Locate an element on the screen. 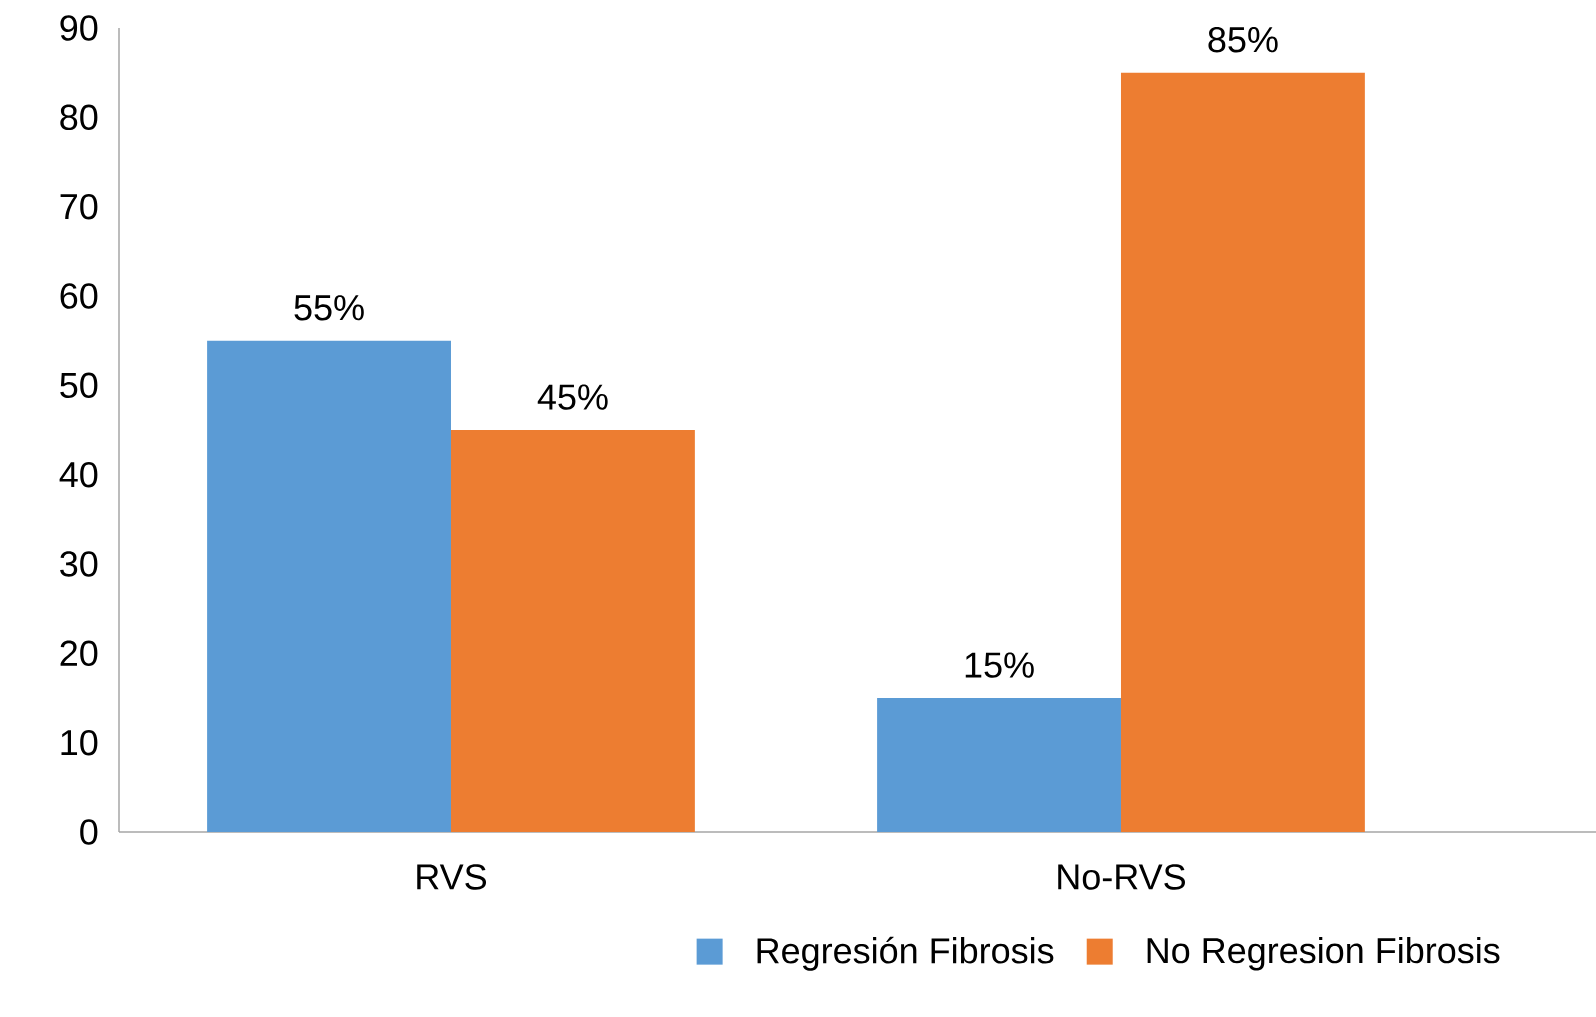 The image size is (1596, 1017). y-tick-label: 60 is located at coordinates (79, 296).